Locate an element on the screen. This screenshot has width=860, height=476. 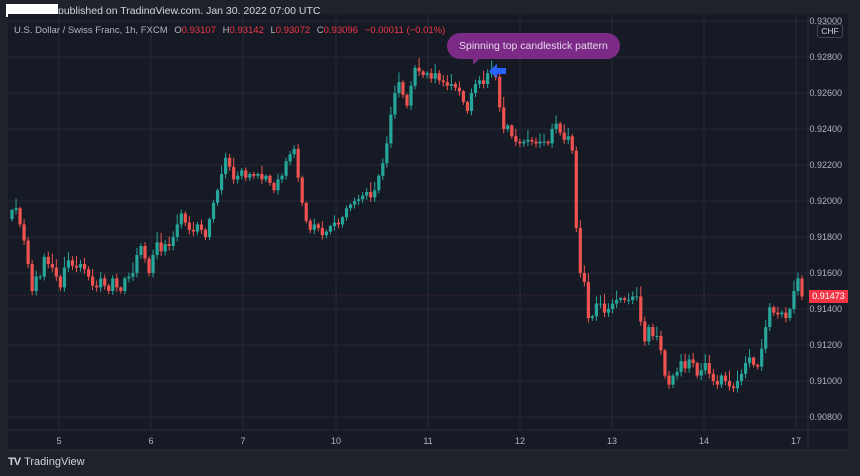
symbol-description: U.S. Dollar / Swiss Franc, 1h, FXCM is located at coordinates (91, 30).